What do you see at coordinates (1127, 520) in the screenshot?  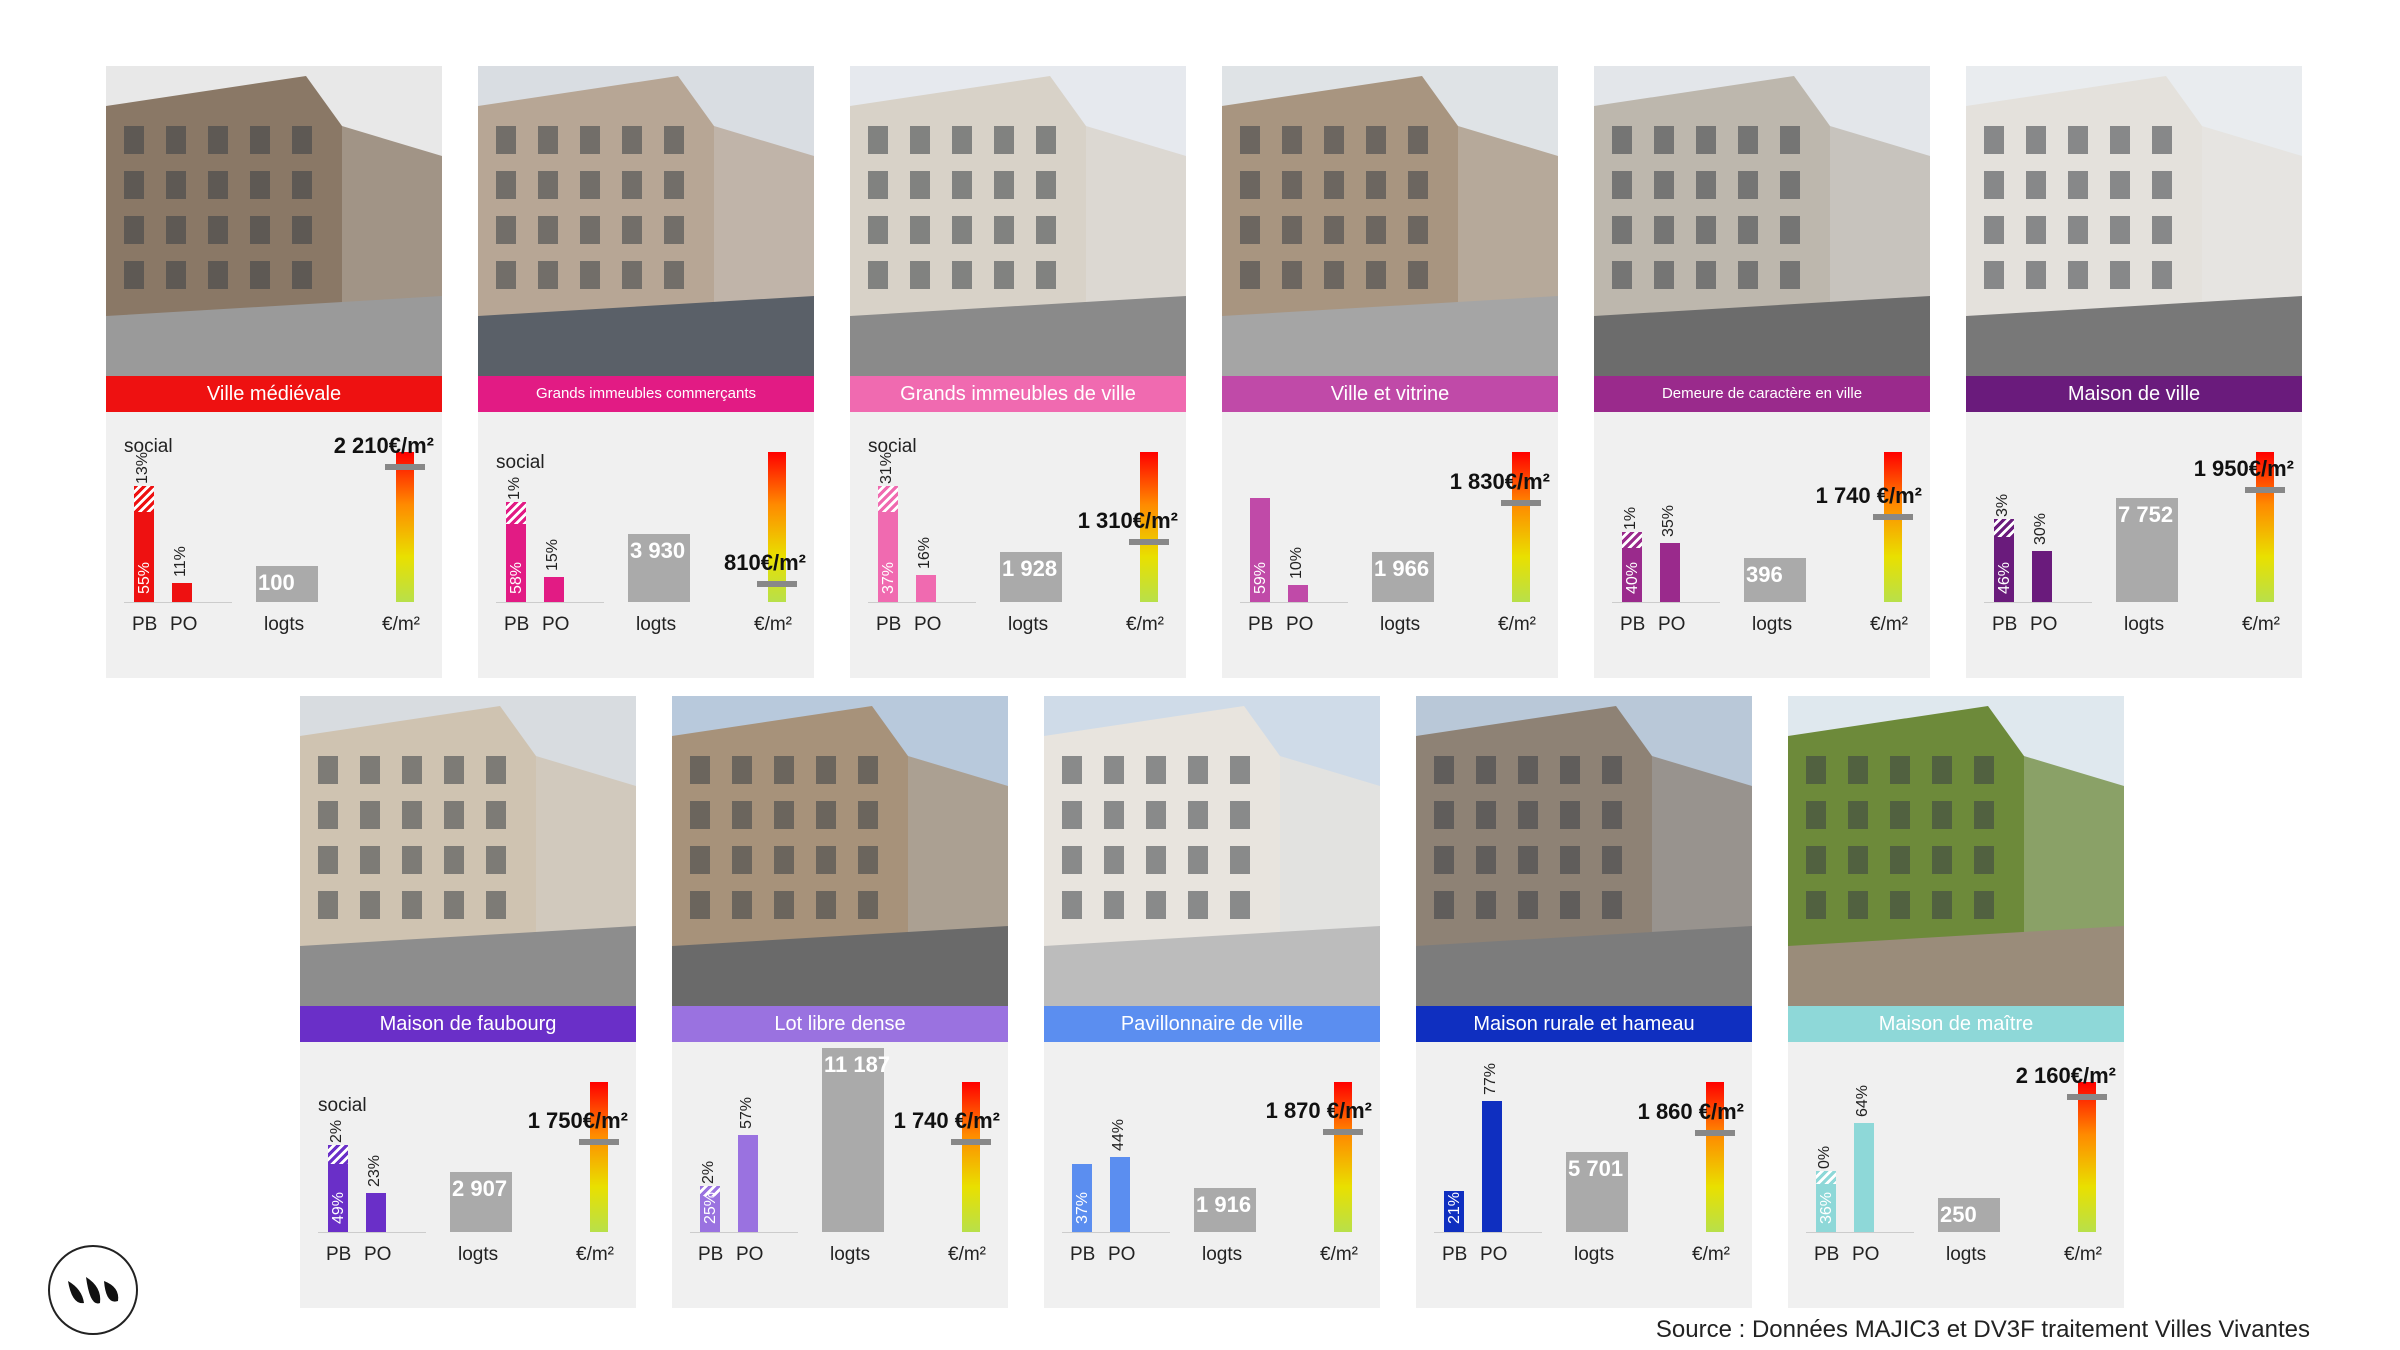 I see `price-value: 1 310€/m²` at bounding box center [1127, 520].